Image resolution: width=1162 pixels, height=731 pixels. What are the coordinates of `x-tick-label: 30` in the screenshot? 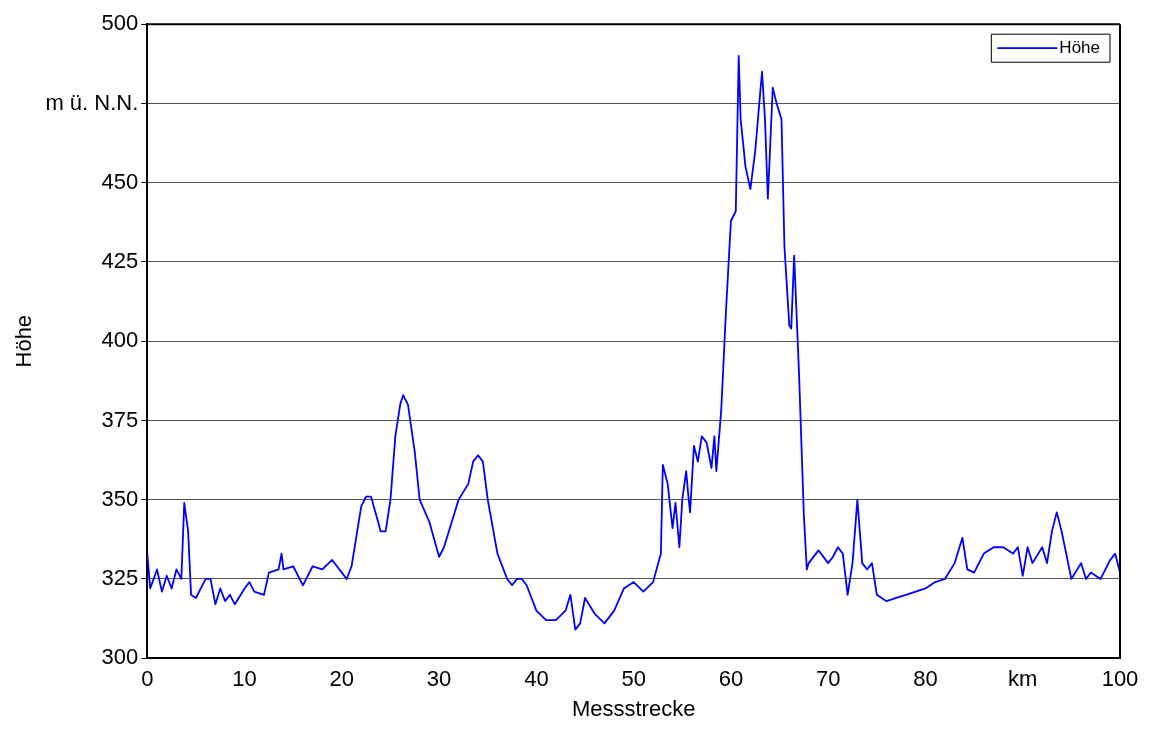 It's located at (439, 679).